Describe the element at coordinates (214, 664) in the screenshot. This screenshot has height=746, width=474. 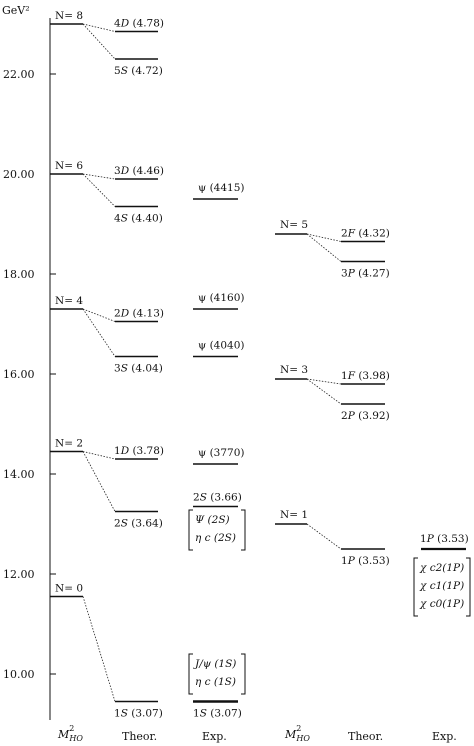
I see `multiplet-state: J/ψ (1S)` at that location.